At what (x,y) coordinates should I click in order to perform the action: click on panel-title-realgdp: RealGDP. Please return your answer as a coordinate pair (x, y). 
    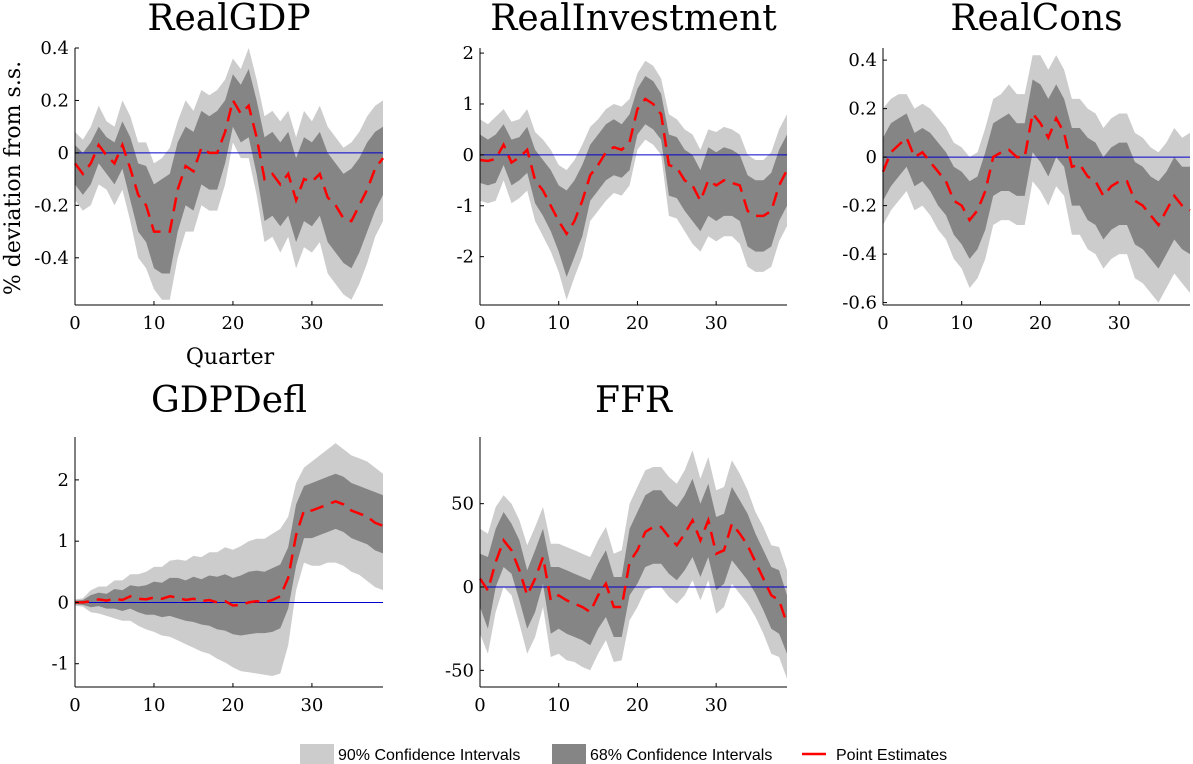
    Looking at the image, I should click on (228, 19).